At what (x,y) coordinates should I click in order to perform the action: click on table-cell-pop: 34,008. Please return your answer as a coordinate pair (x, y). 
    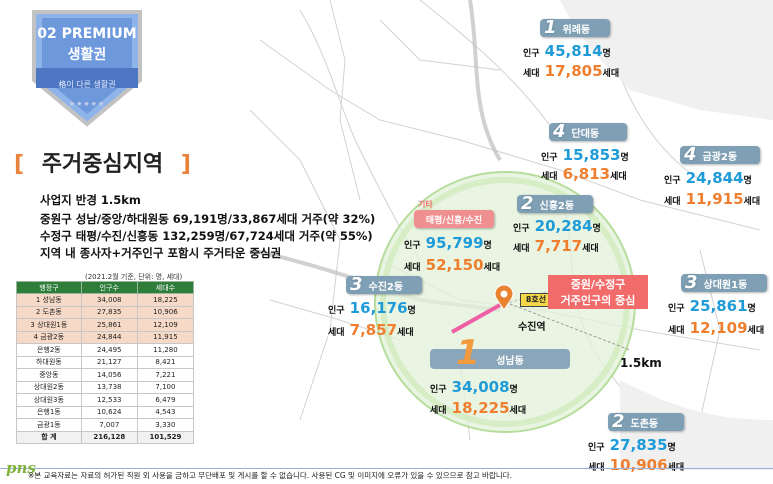
    Looking at the image, I should click on (109, 300).